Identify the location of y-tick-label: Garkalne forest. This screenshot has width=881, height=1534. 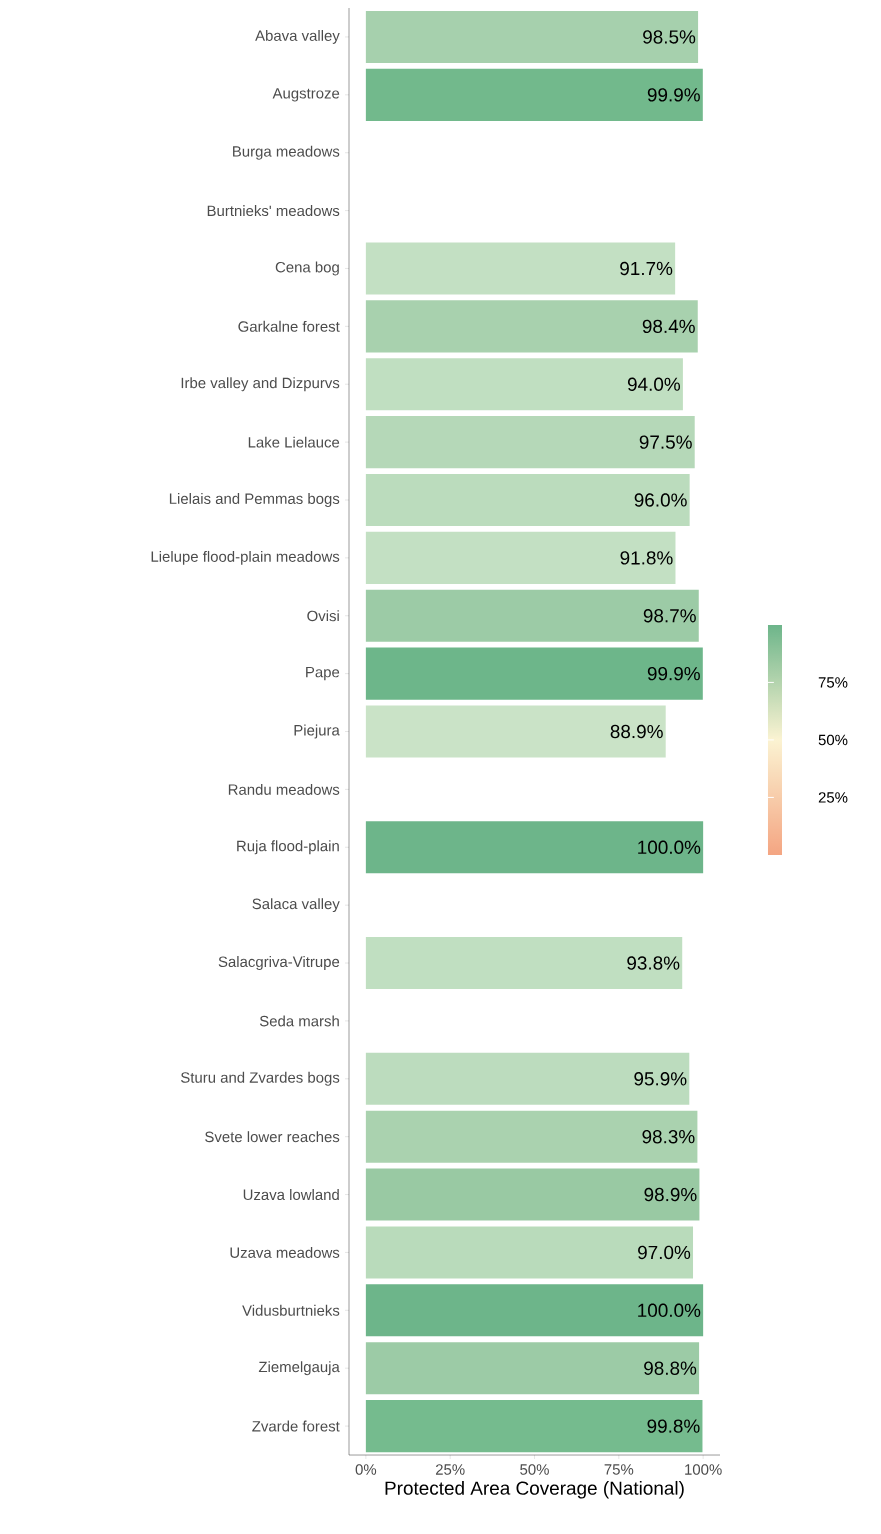
(289, 326).